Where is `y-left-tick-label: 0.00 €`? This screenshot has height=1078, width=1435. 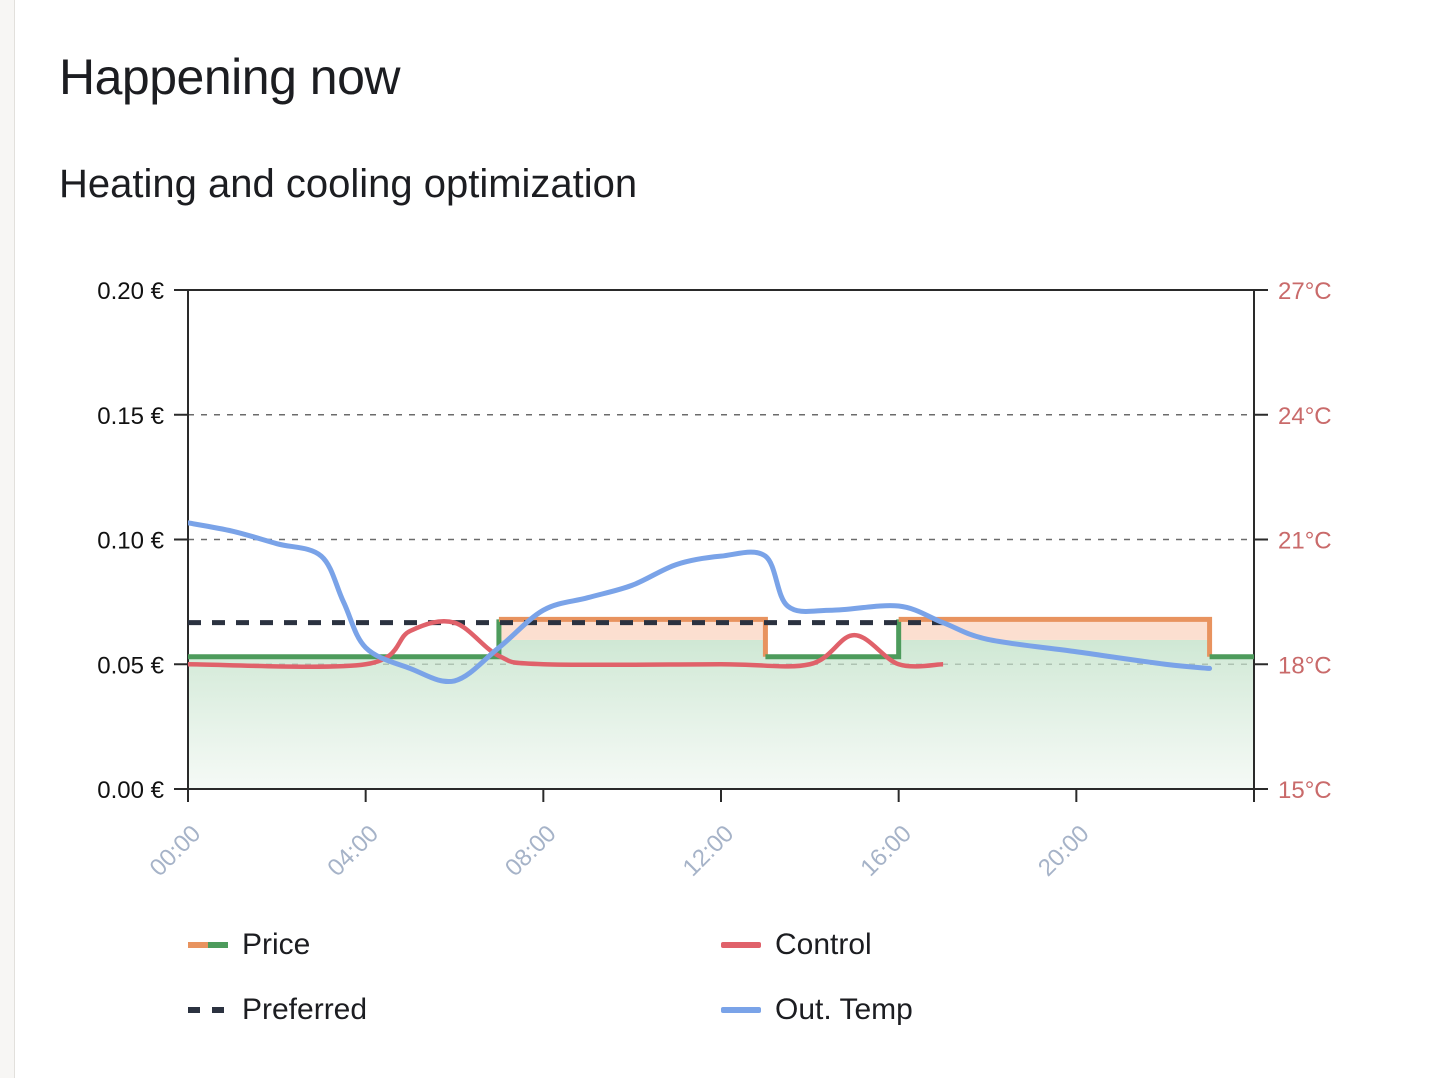 y-left-tick-label: 0.00 € is located at coordinates (130, 790).